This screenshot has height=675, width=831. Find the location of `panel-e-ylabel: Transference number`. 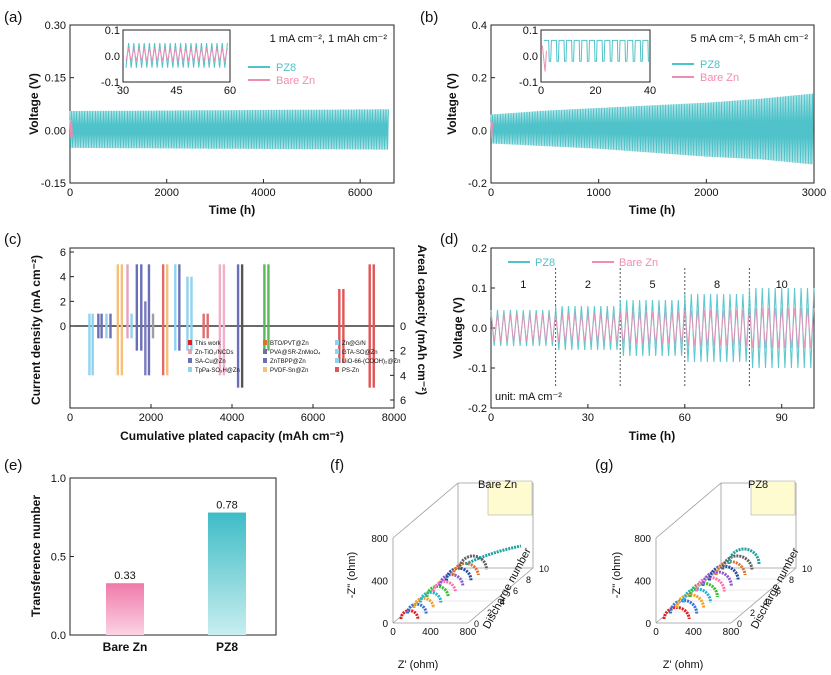

panel-e-ylabel: Transference number is located at coordinates (36, 556).